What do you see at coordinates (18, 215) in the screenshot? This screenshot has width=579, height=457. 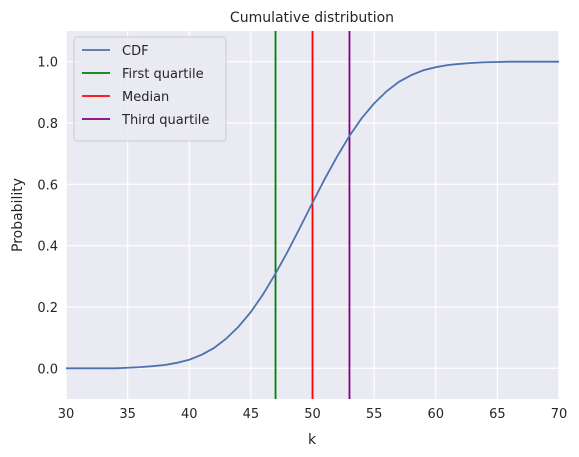 I see `y-axis-label: Probability` at bounding box center [18, 215].